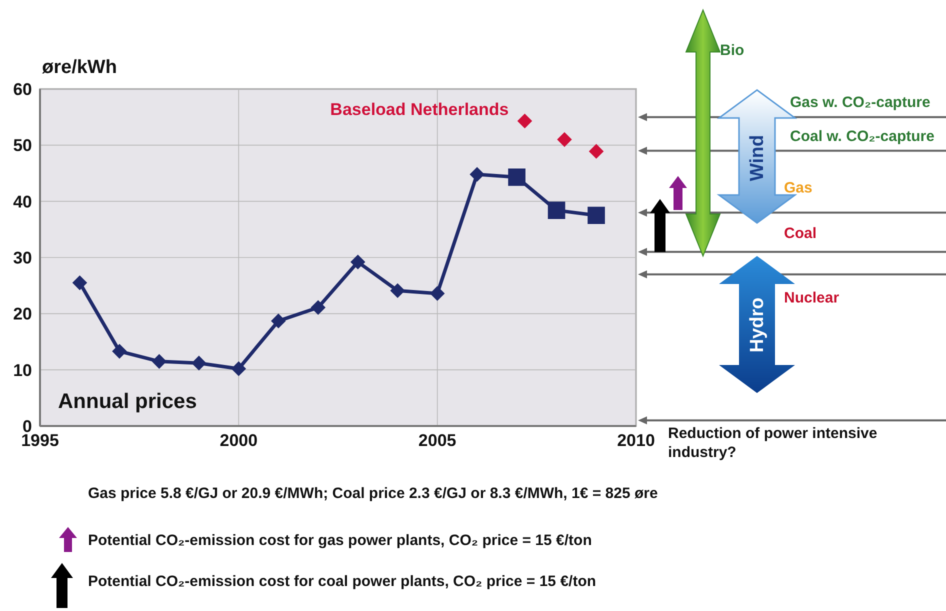 The width and height of the screenshot is (946, 611). I want to click on text: Wind, so click(757, 158).